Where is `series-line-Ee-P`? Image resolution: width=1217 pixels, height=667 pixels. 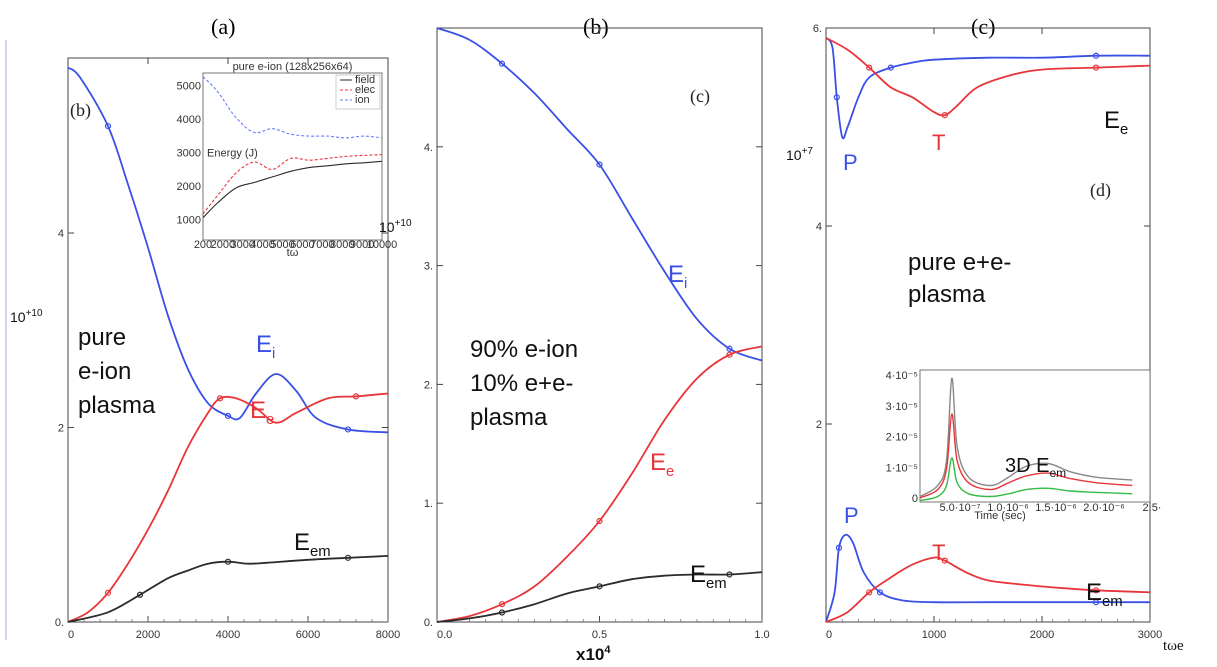 series-line-Ee-P is located at coordinates (988, 88).